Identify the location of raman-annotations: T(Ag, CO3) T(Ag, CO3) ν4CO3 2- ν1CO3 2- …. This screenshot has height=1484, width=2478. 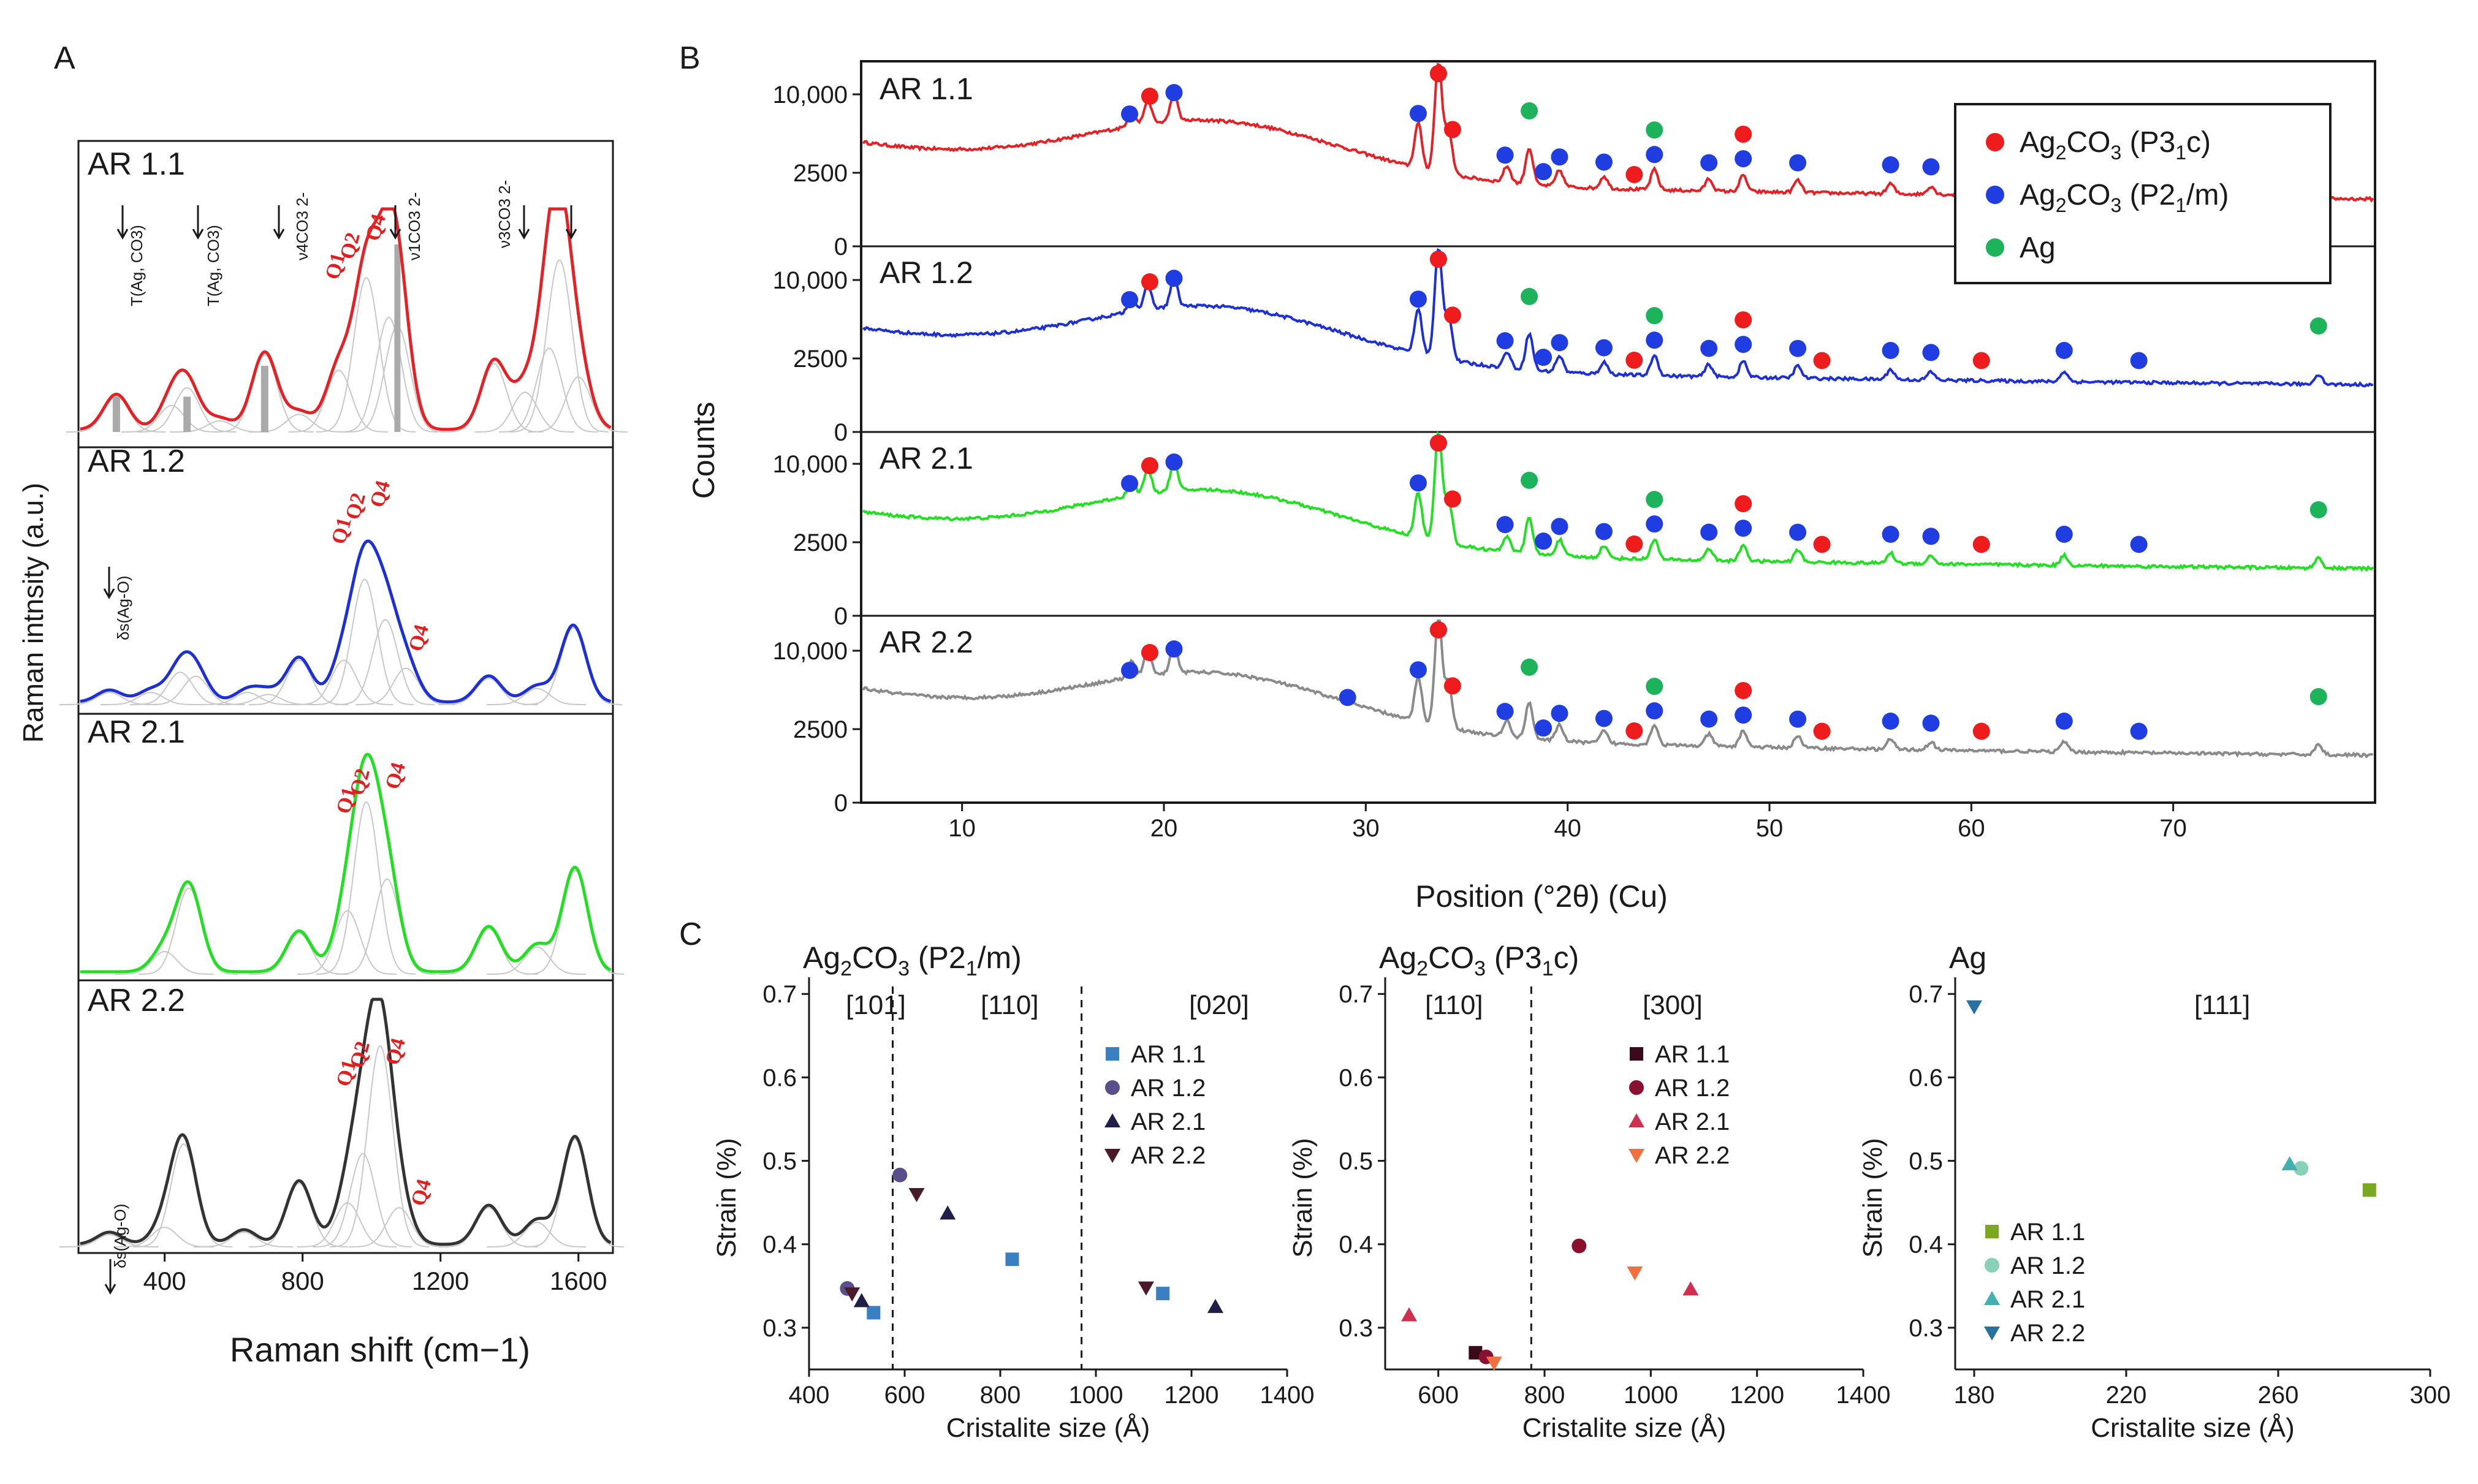
(312, 724).